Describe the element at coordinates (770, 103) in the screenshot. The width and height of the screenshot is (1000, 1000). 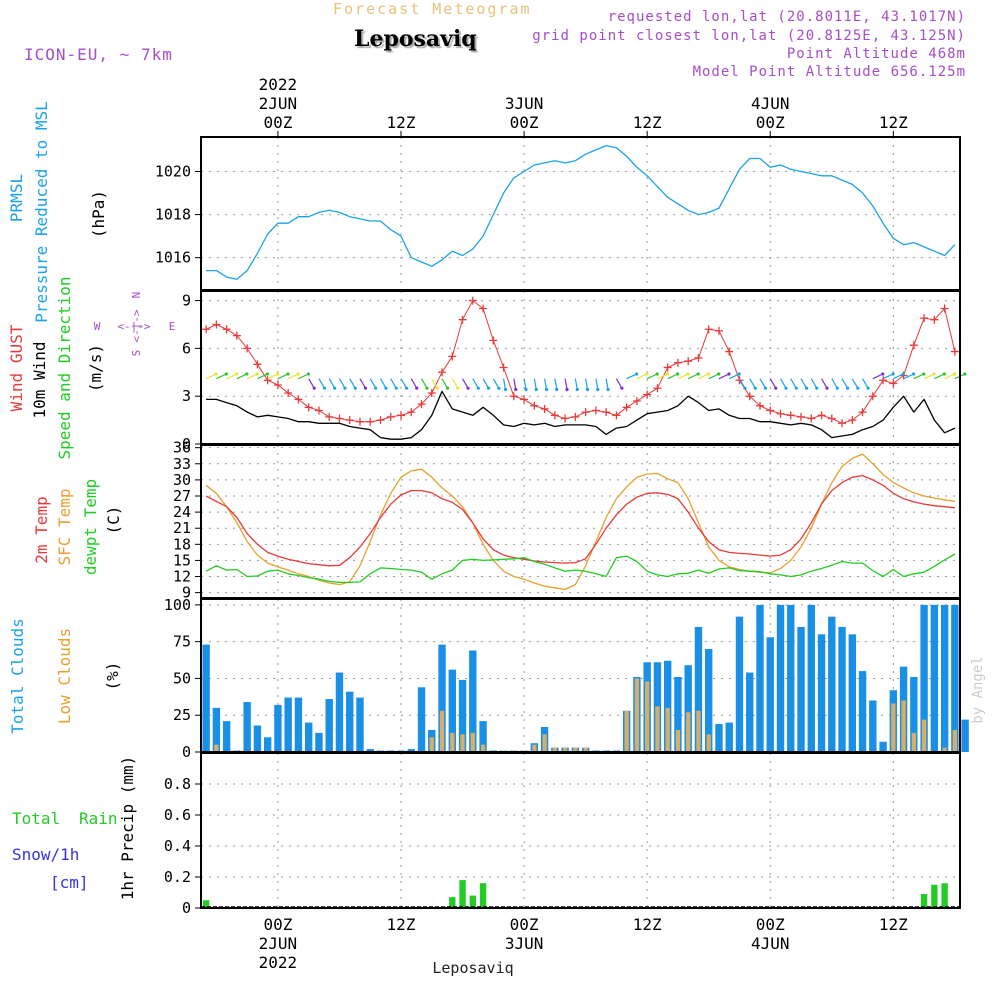
I see `top-time-label: 4JUN` at that location.